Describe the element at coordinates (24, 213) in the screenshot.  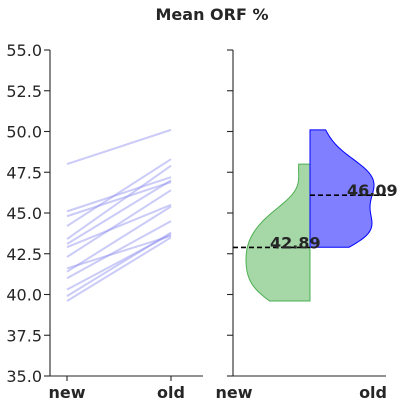
I see `y-tick-label: 45.0` at that location.